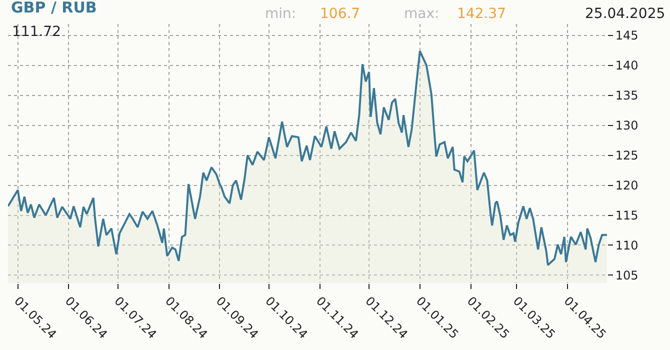  What do you see at coordinates (626, 245) in the screenshot?
I see `y-tick-label: 110` at bounding box center [626, 245].